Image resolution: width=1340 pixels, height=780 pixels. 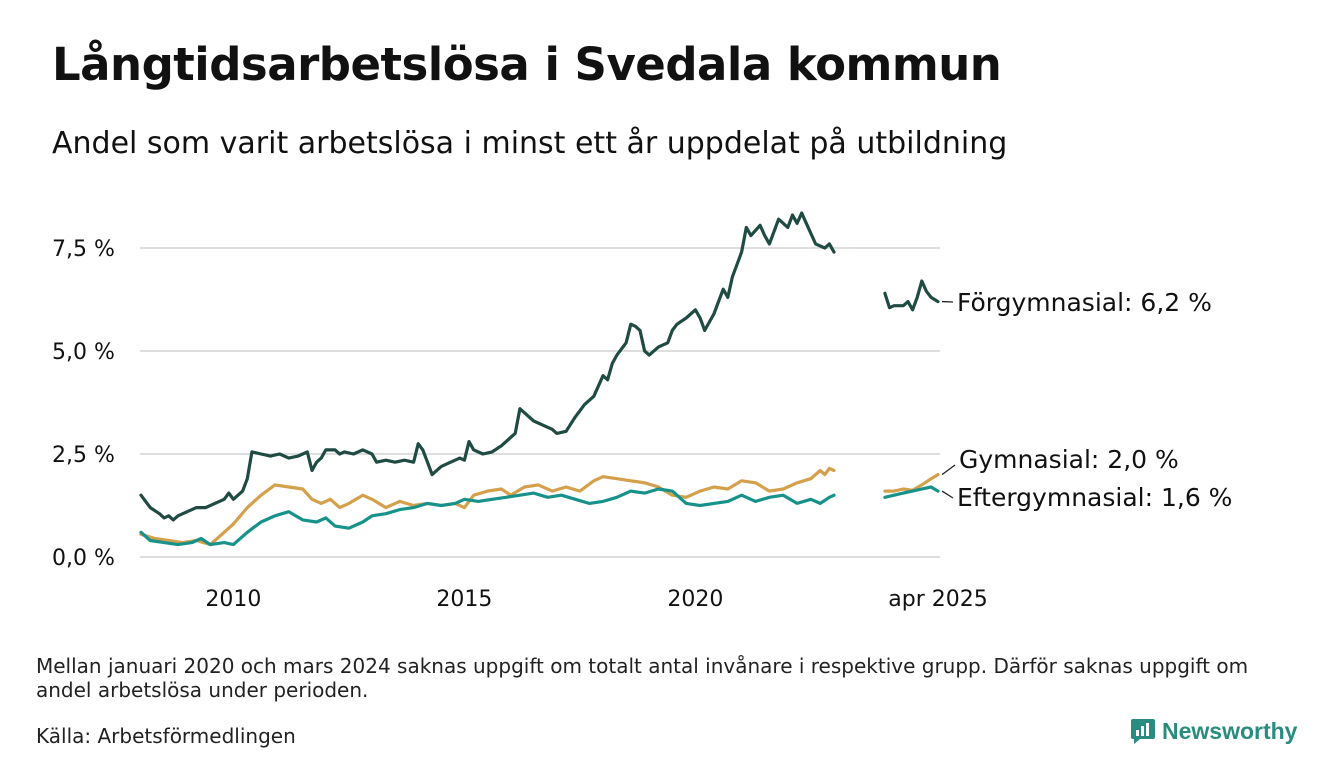 What do you see at coordinates (1069, 459) in the screenshot?
I see `series-end-label-gymnasial: Gymnasial: 2,0 %` at bounding box center [1069, 459].